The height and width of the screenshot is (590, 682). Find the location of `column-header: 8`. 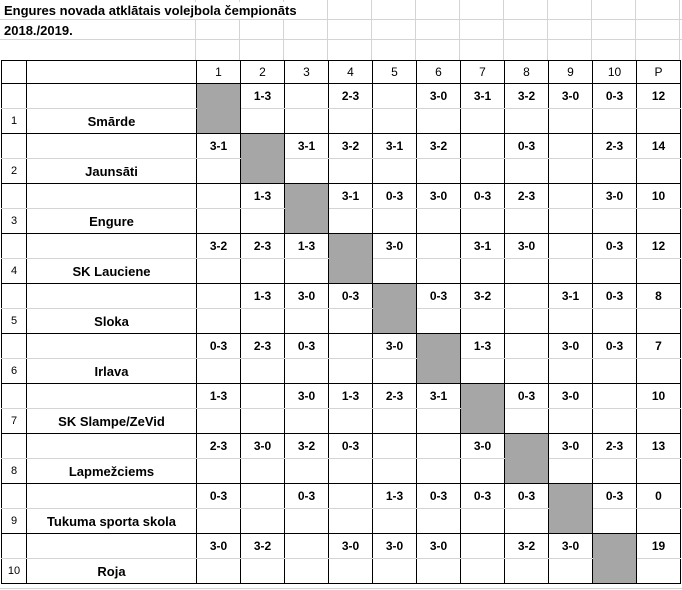

column-header: 8 is located at coordinates (526, 72).